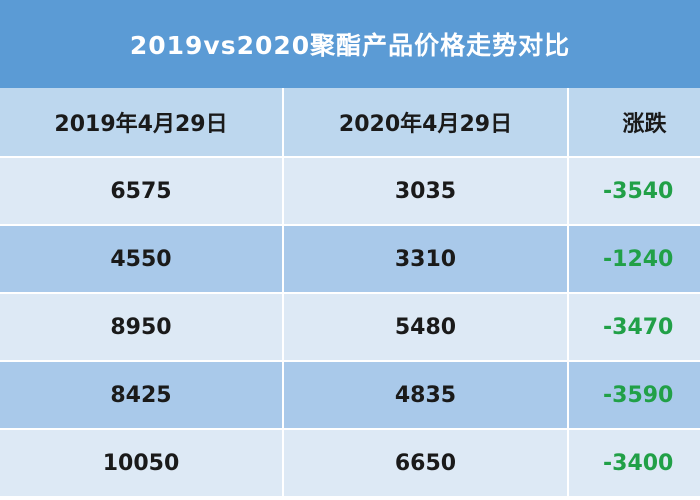 This screenshot has height=500, width=700. Describe the element at coordinates (142, 464) in the screenshot. I see `table-cell: 10050` at that location.